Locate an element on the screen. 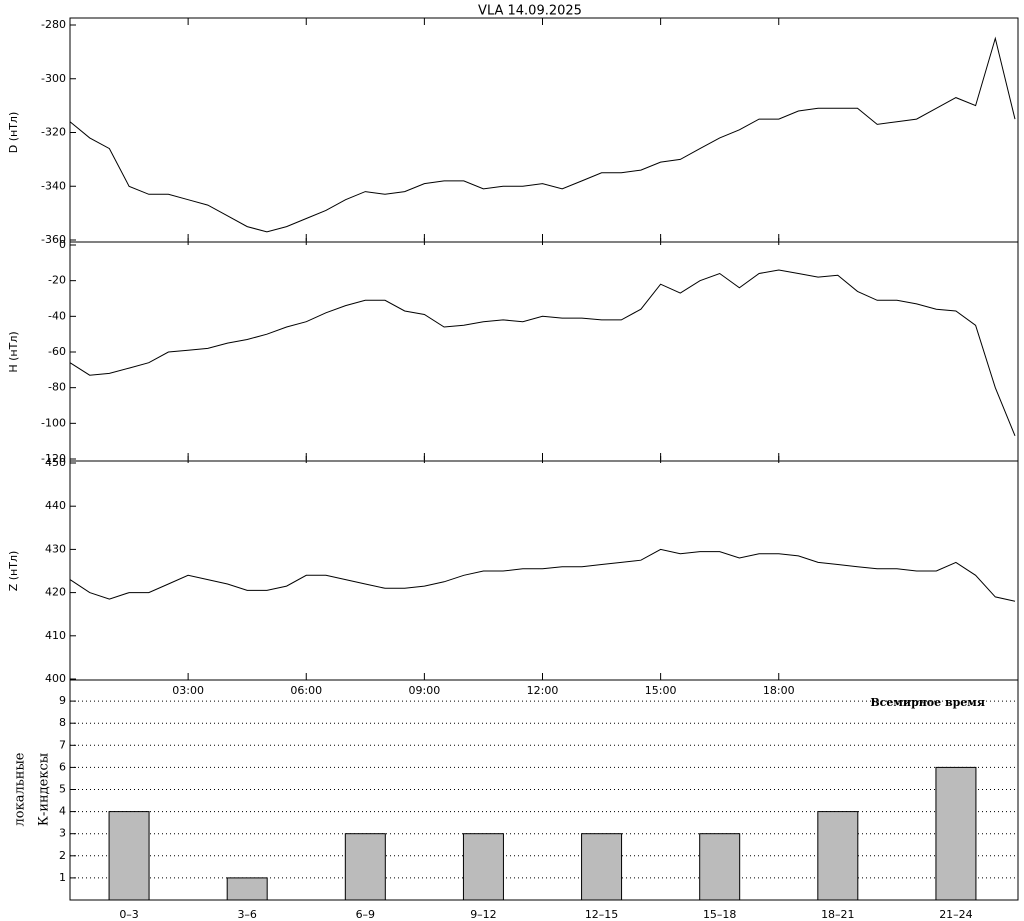 The width and height of the screenshot is (1024, 921). y-tick-label: 440 is located at coordinates (55, 505).